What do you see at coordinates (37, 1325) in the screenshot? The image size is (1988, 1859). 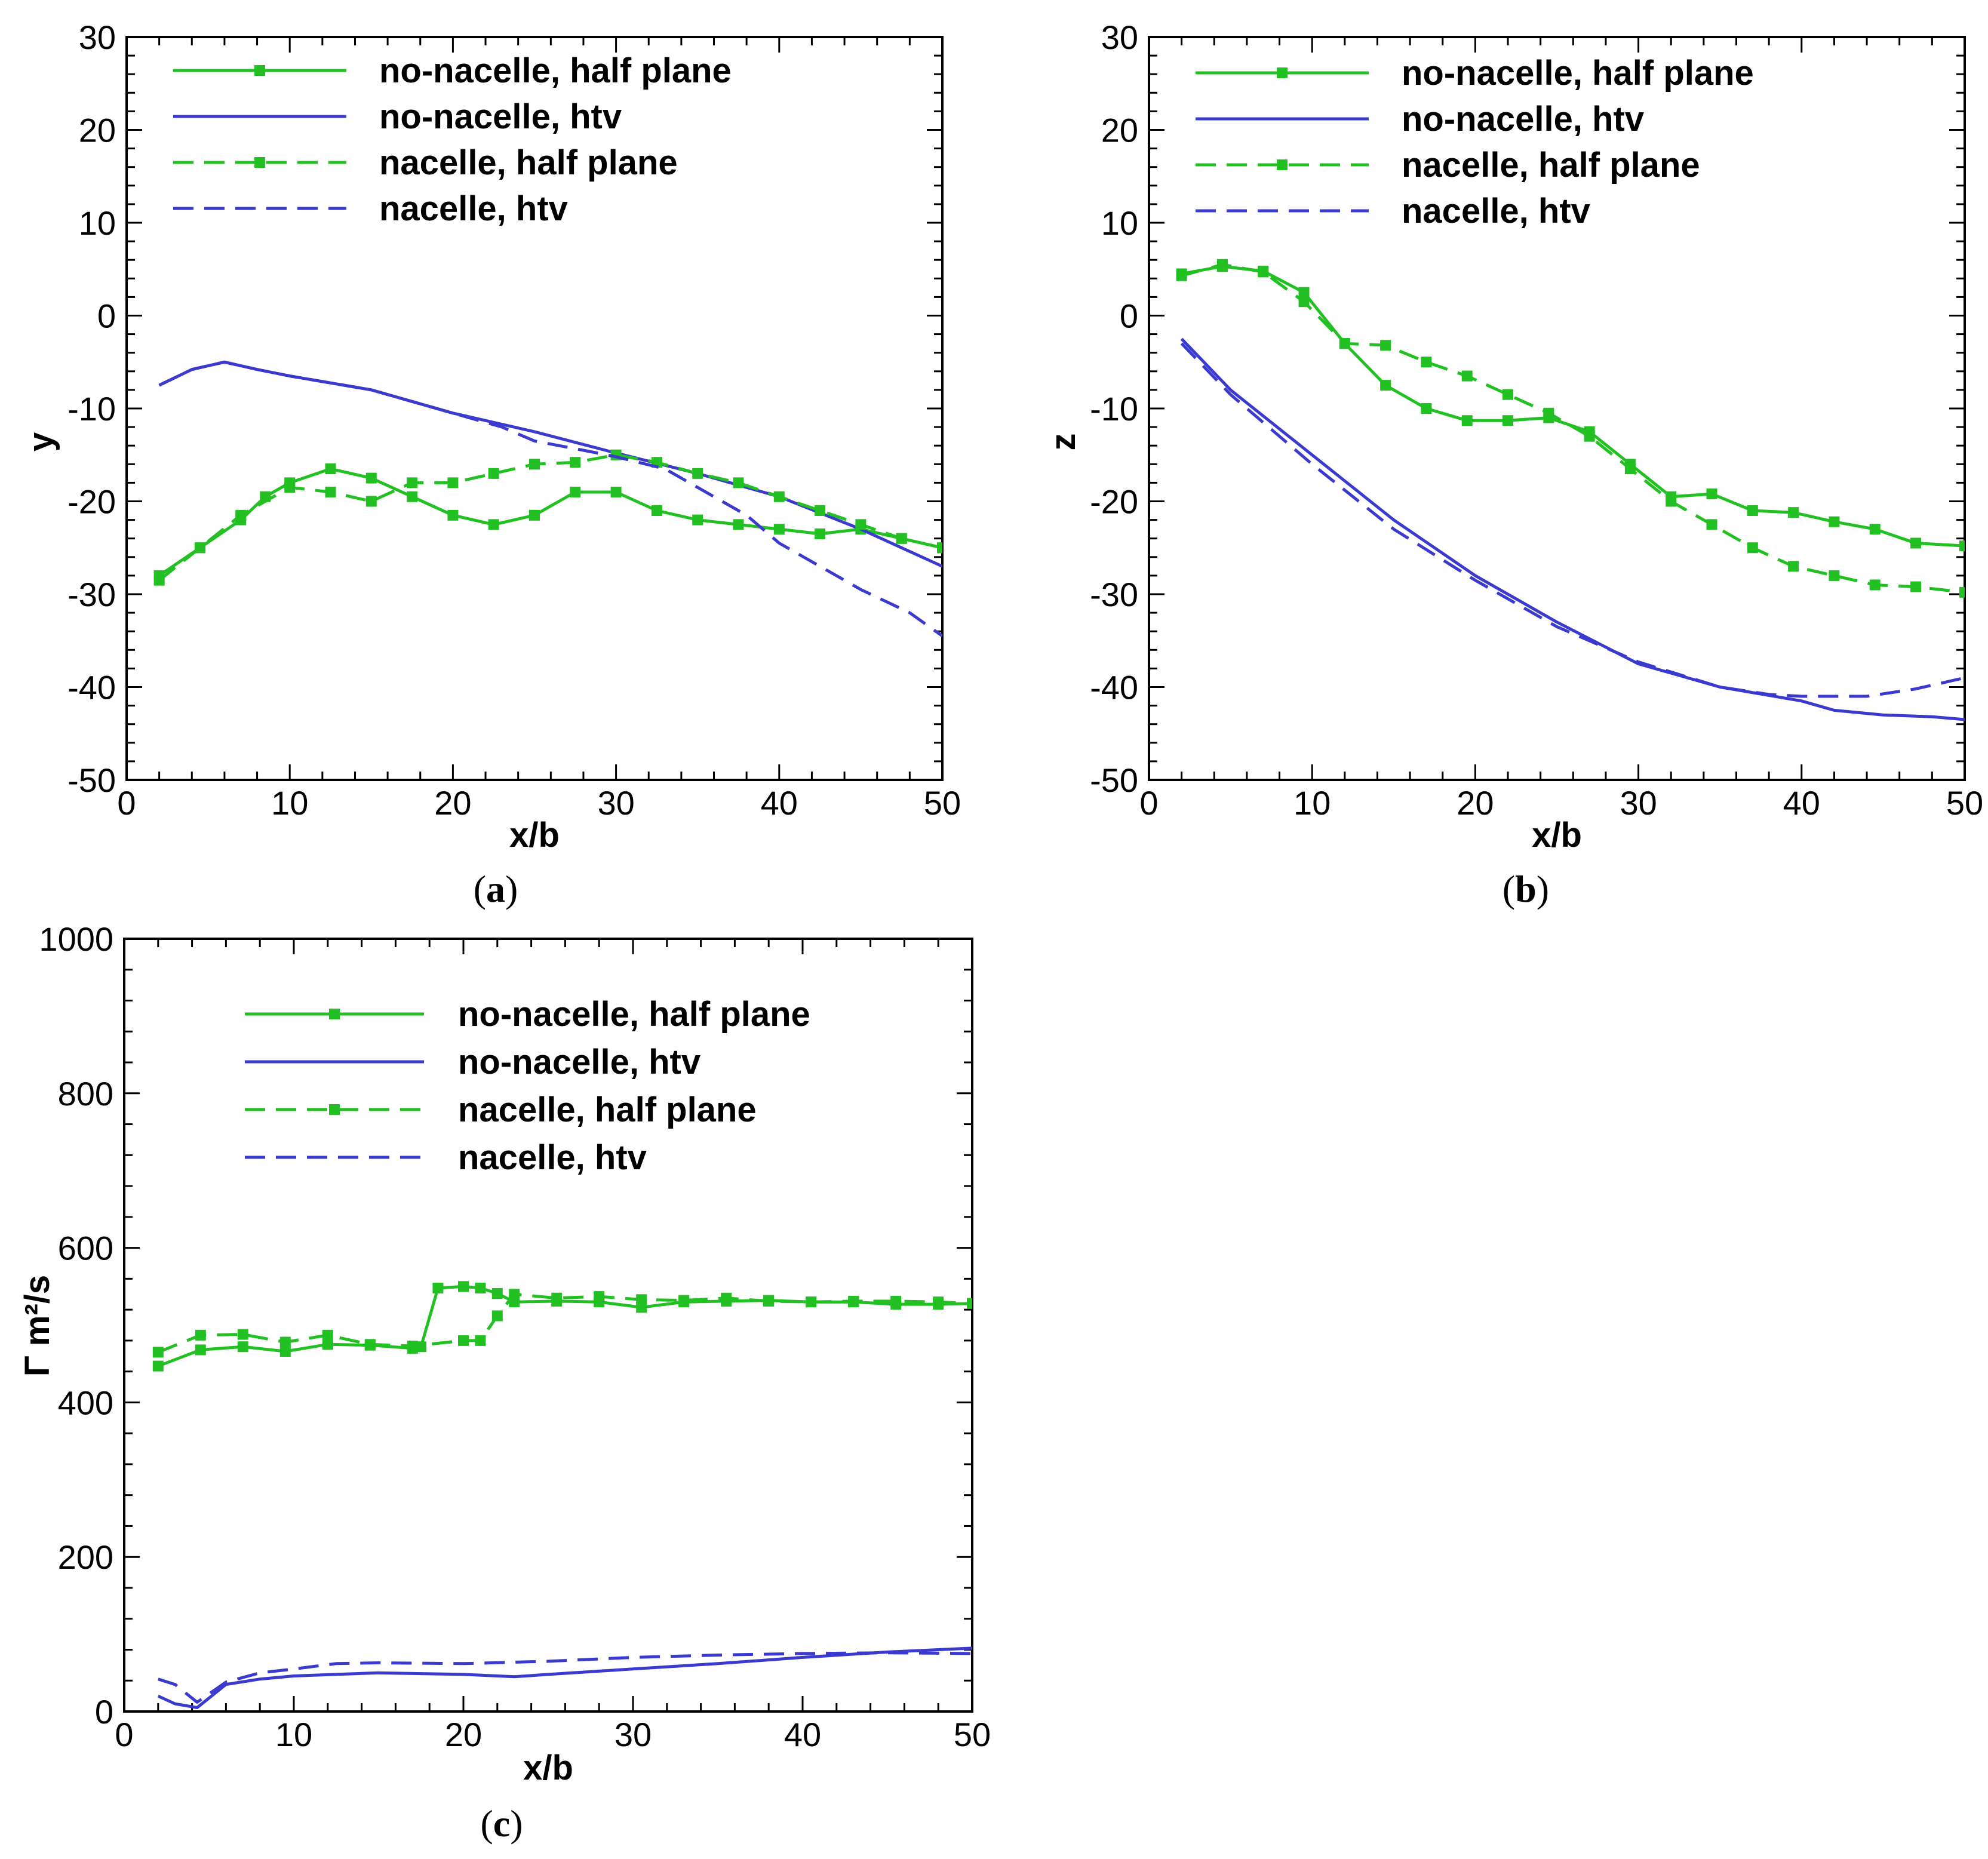 I see `y-axis-title: Γ m²/s` at bounding box center [37, 1325].